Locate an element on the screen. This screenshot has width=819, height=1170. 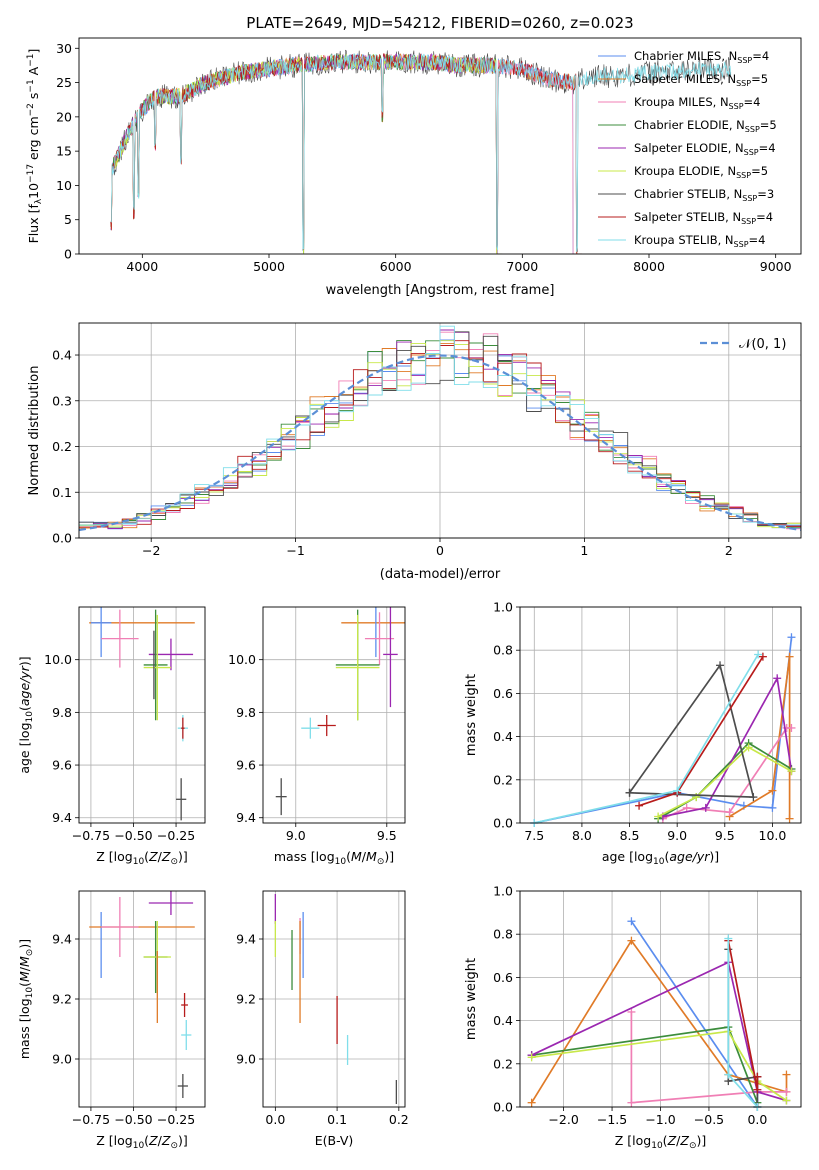
residuals-ytick-label: 0.4 is located at coordinates (62, 355).